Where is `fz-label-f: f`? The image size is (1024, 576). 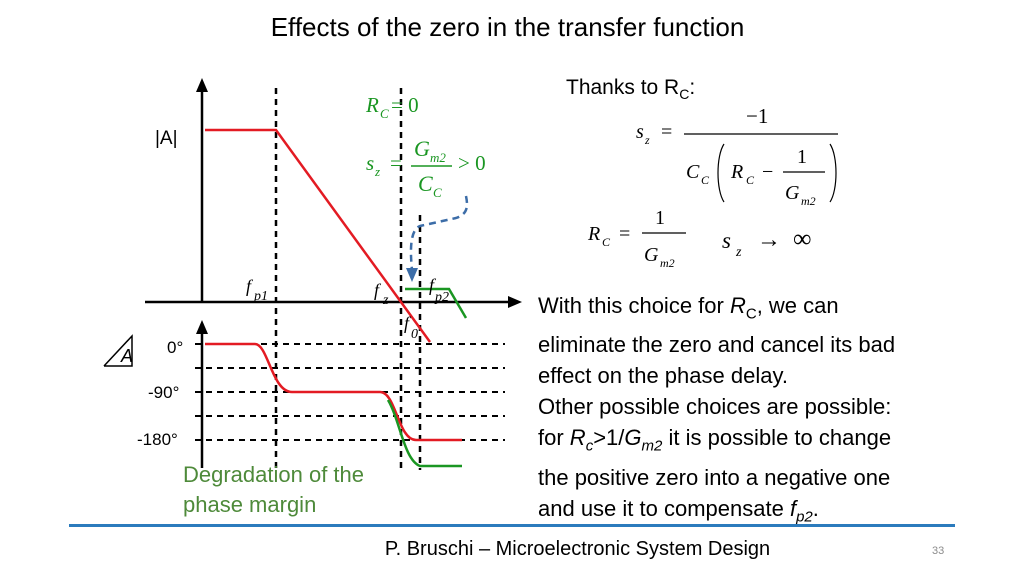 fz-label-f: f is located at coordinates (378, 290).